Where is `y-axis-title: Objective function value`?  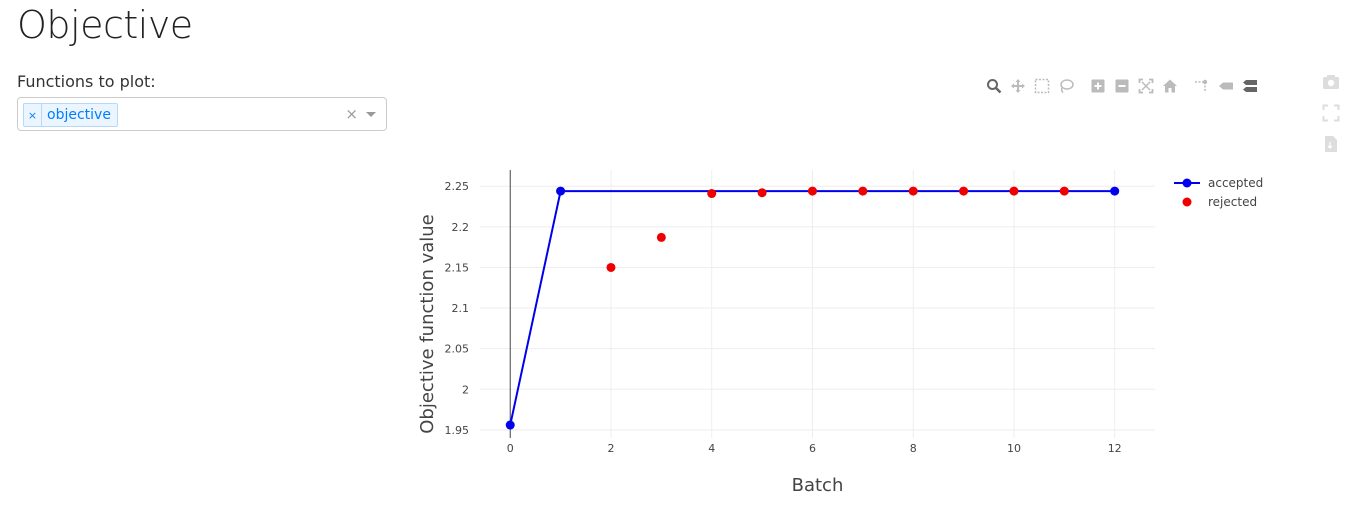
y-axis-title: Objective function value is located at coordinates (427, 324).